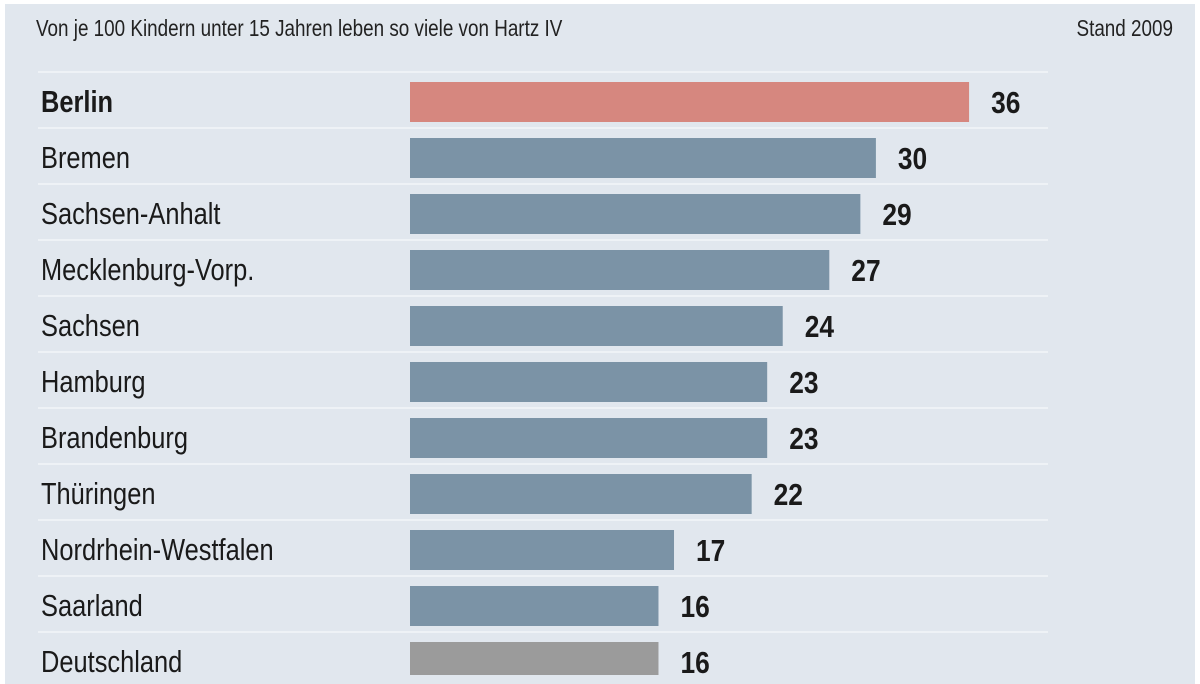 This screenshot has width=1200, height=684. Describe the element at coordinates (1005, 102) in the screenshot. I see `value-label: 36` at that location.